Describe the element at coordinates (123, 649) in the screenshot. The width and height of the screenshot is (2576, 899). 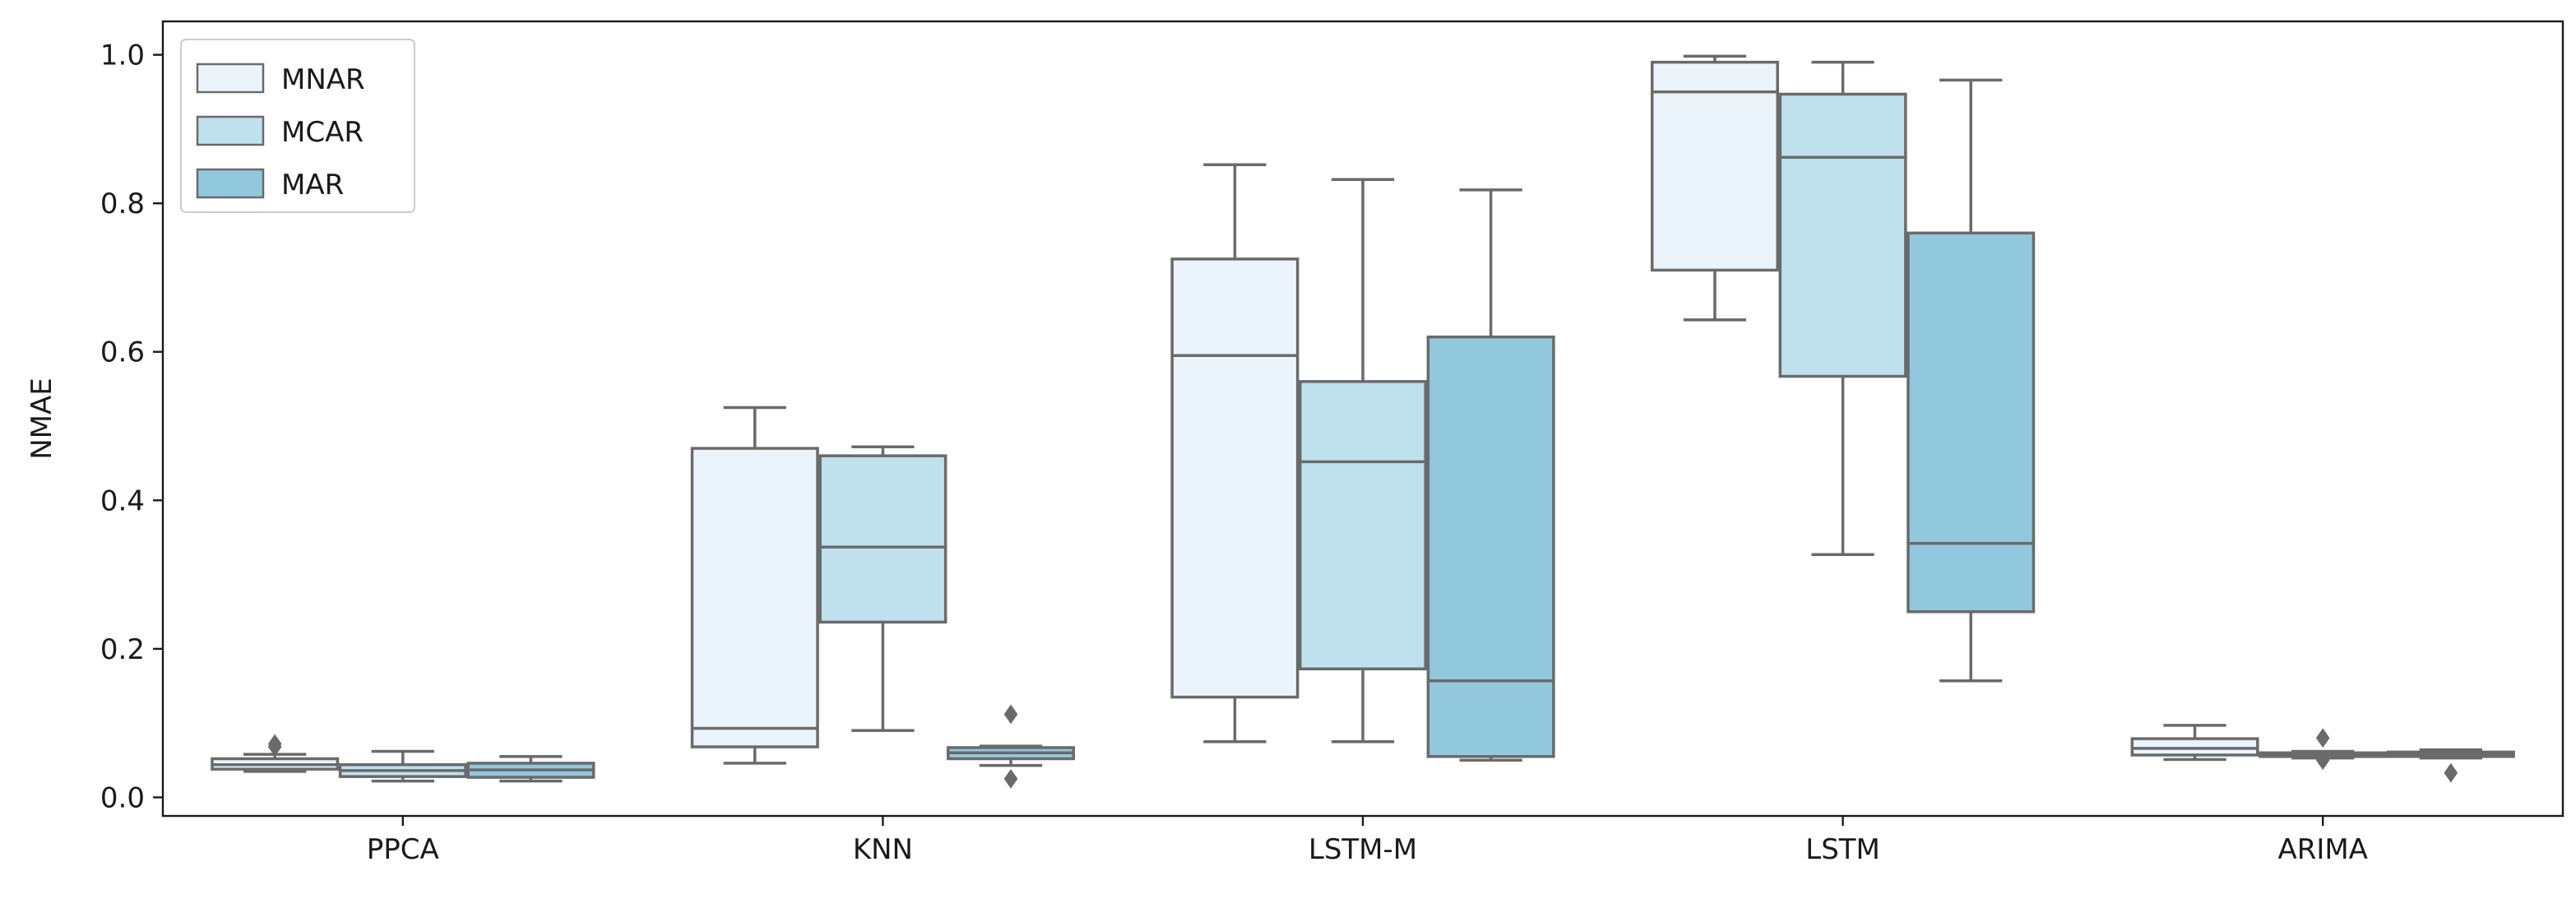
I see `y-tick-label: 0.2` at that location.